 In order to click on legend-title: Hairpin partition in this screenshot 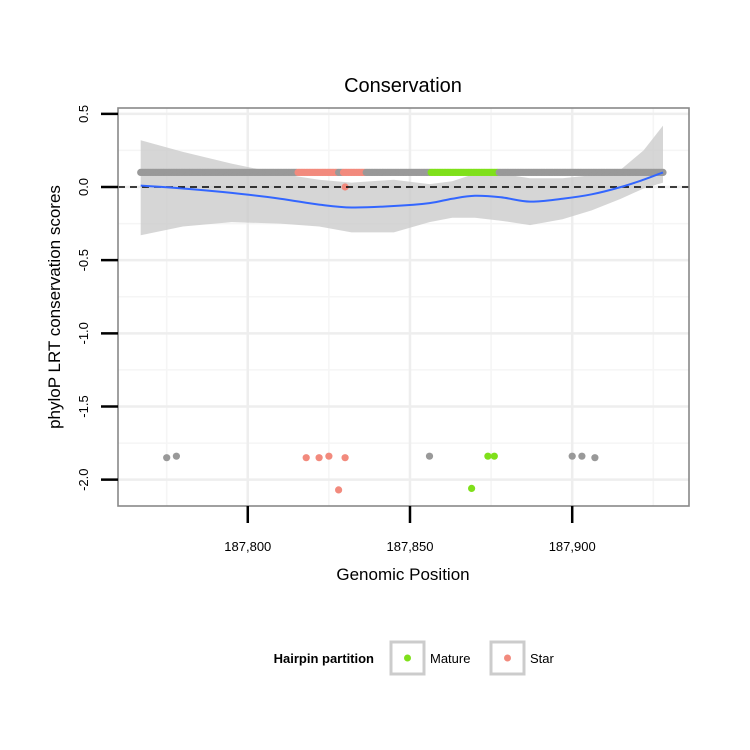, I will do `click(324, 658)`.